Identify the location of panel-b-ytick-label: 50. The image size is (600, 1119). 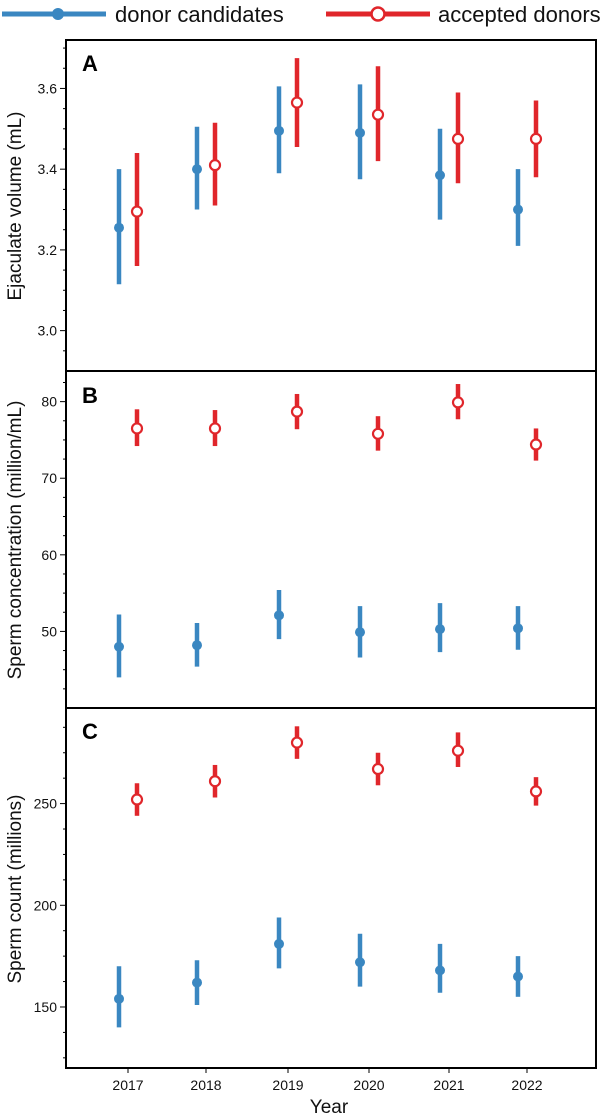
(49, 631).